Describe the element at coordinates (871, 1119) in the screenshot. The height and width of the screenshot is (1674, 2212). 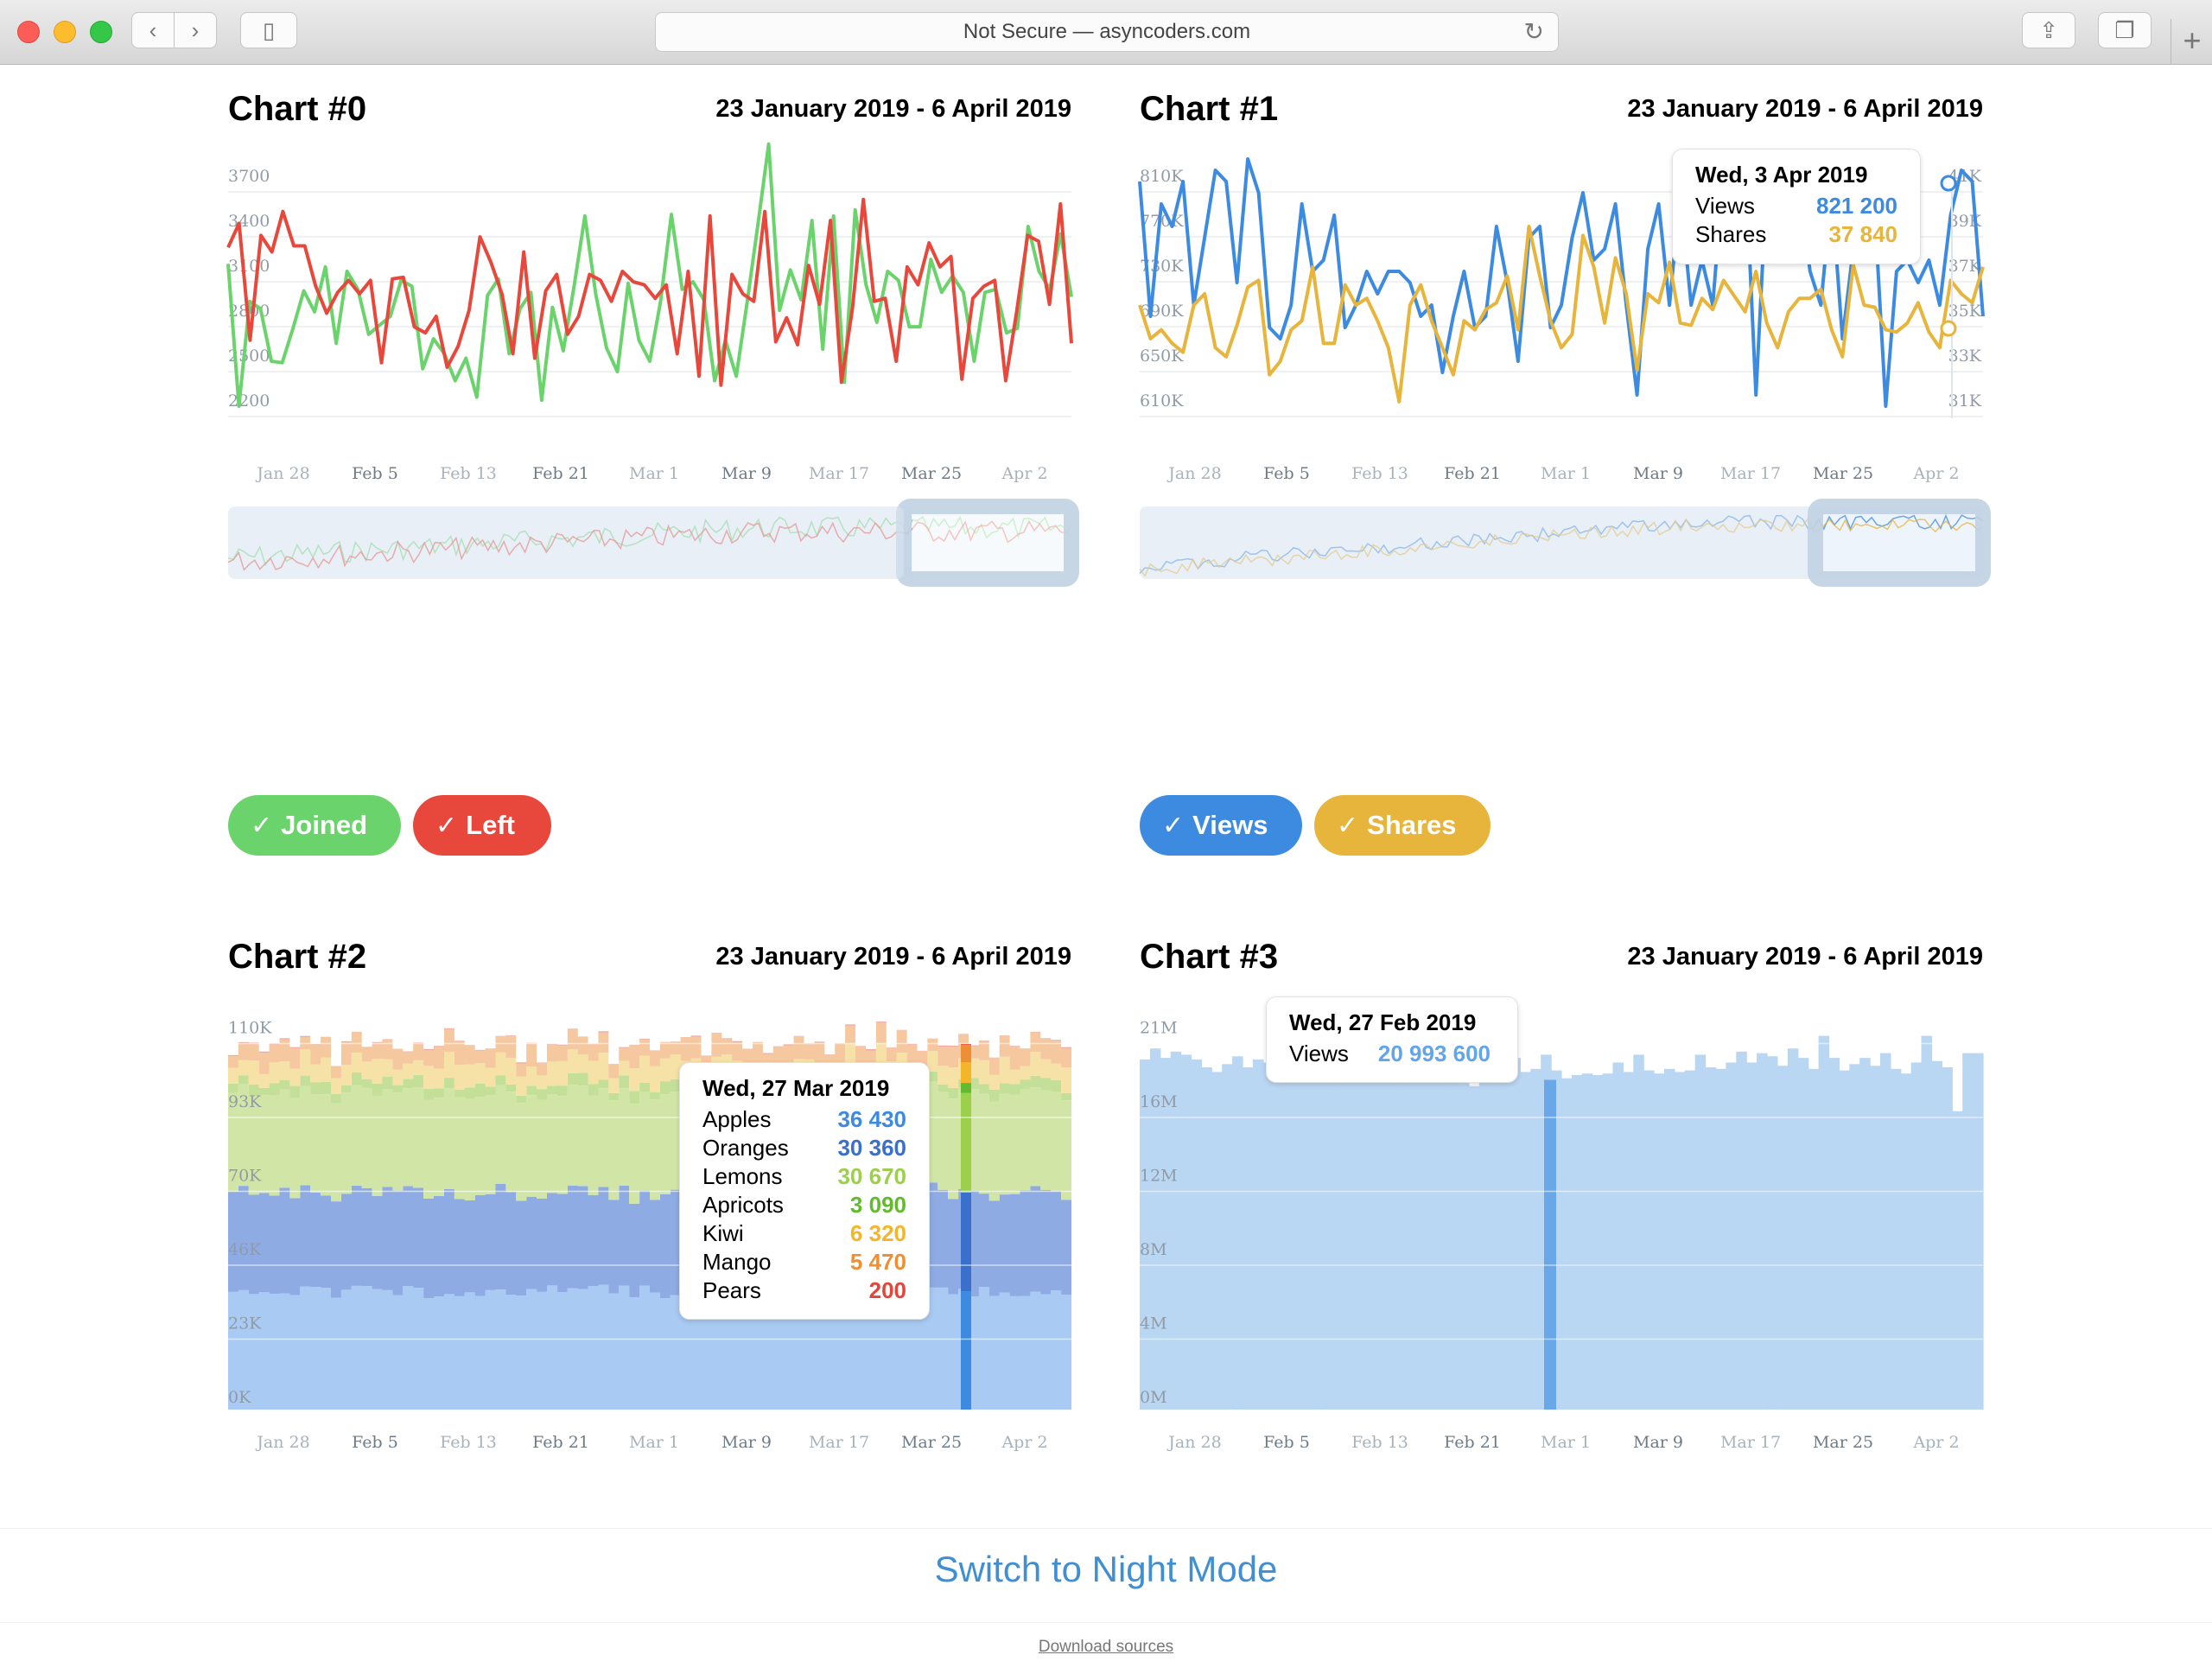
I see `tooltip-value: 36 430` at that location.